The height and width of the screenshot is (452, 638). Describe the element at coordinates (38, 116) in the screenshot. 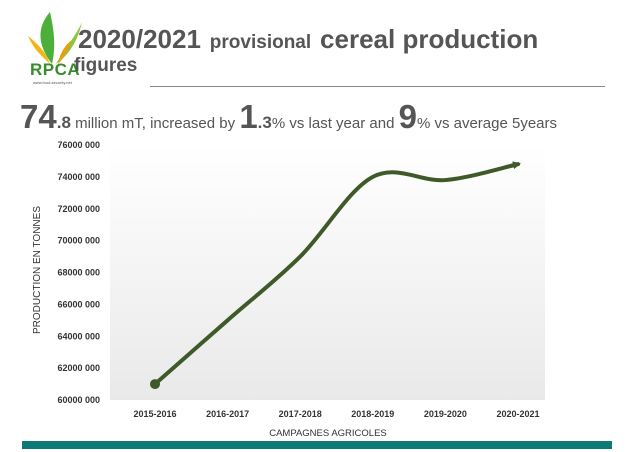

I see `headline-value-int: 74` at that location.